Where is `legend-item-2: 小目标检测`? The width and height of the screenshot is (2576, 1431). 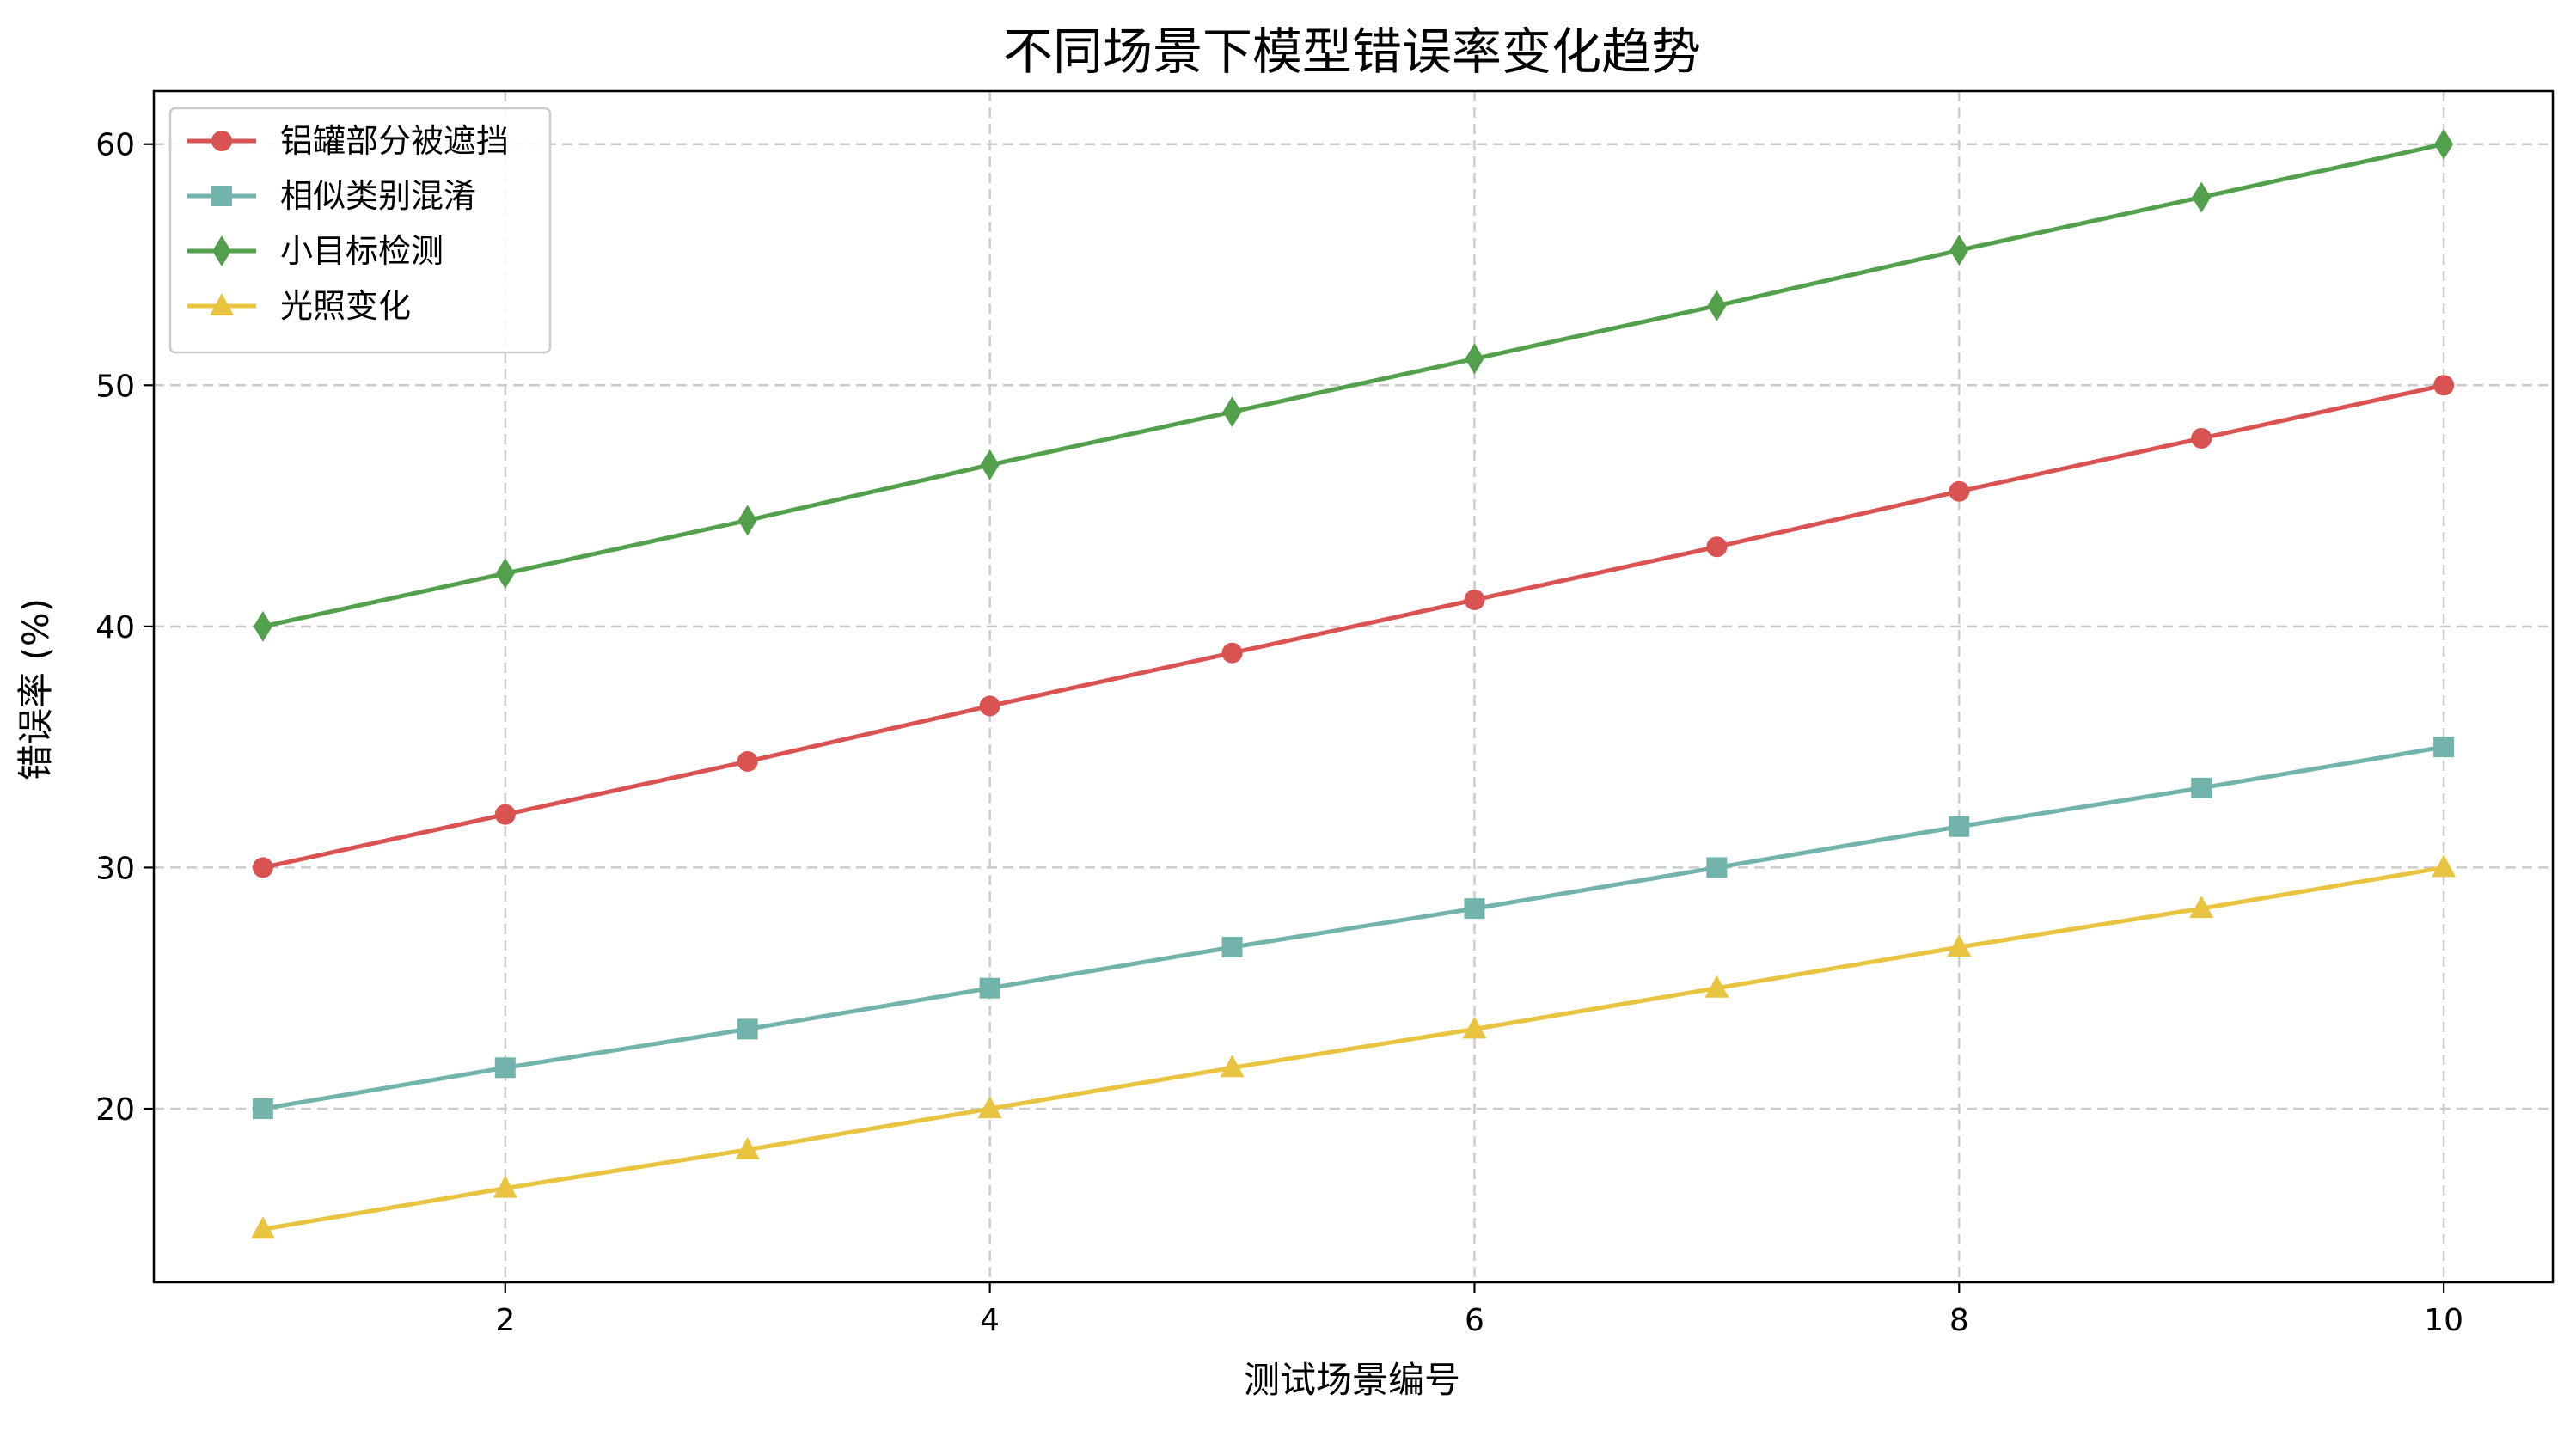
legend-item-2: 小目标检测 is located at coordinates (315, 251).